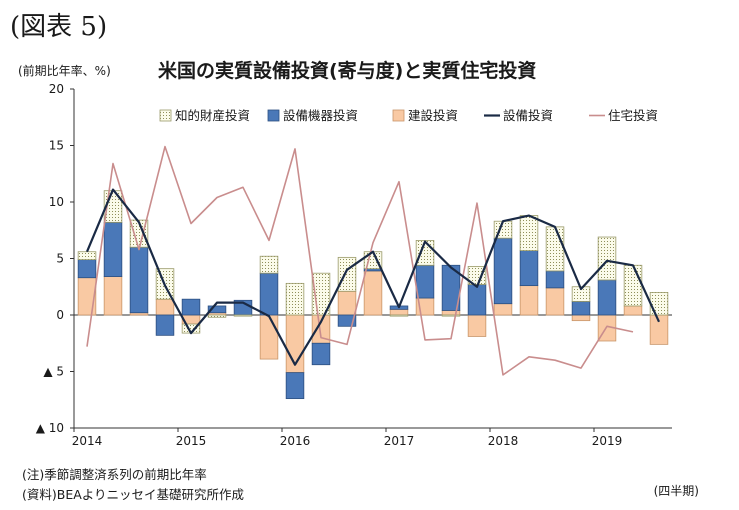 The image size is (739, 510). What do you see at coordinates (59, 27) in the screenshot?
I see `figure-label: (図表 5)` at bounding box center [59, 27].